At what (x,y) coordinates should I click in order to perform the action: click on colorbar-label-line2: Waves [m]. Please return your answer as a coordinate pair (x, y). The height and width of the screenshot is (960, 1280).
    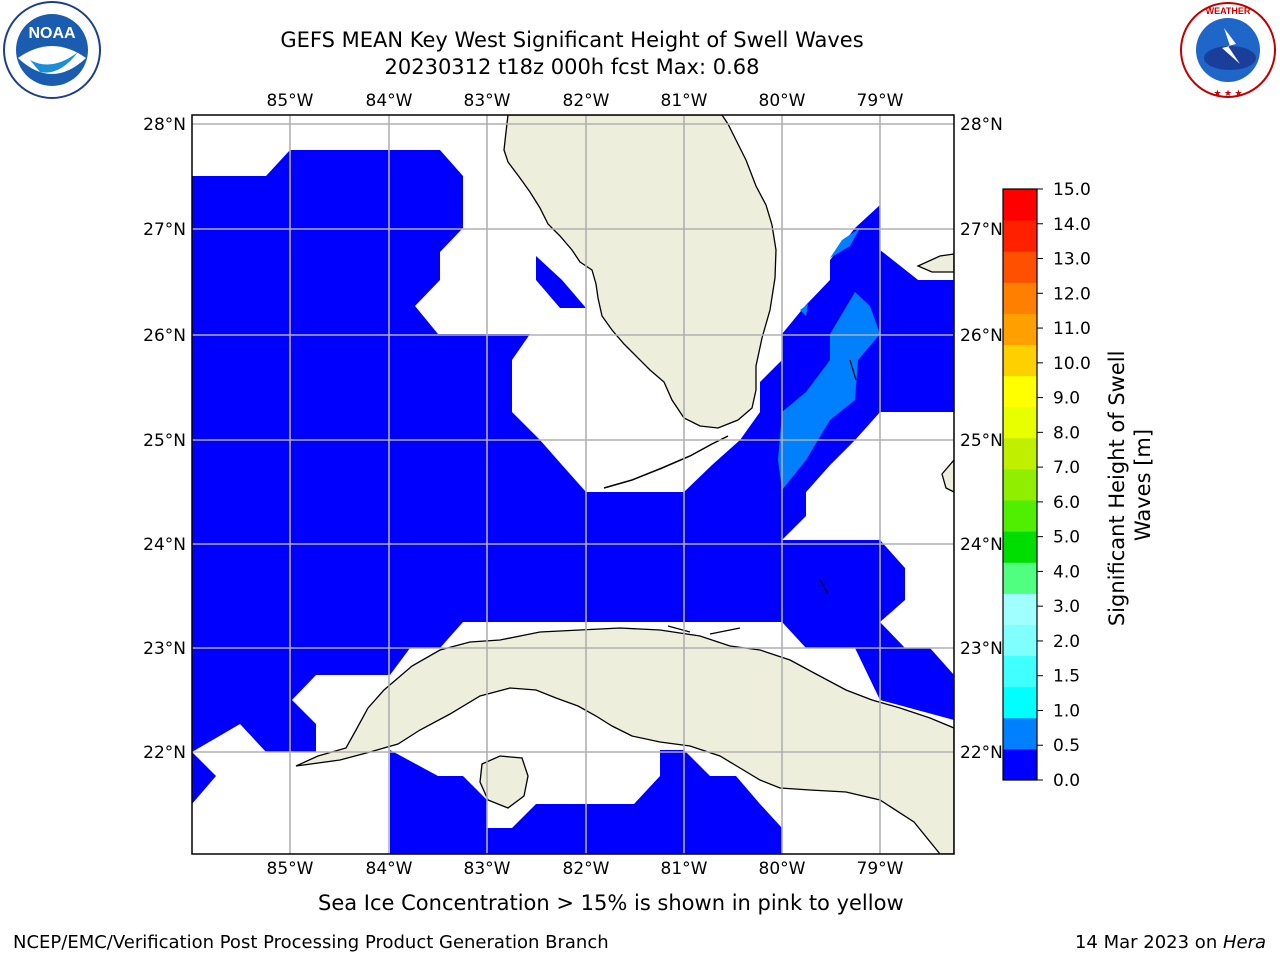
    Looking at the image, I should click on (1143, 485).